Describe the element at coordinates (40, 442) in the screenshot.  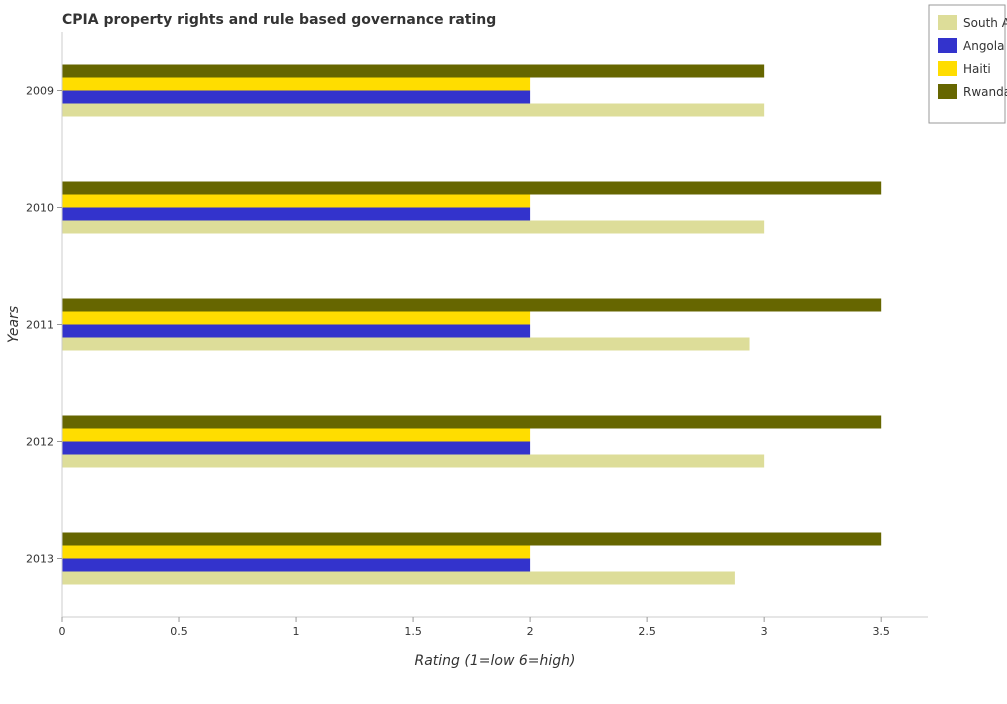
I see `y-tick-label: 2012` at that location.